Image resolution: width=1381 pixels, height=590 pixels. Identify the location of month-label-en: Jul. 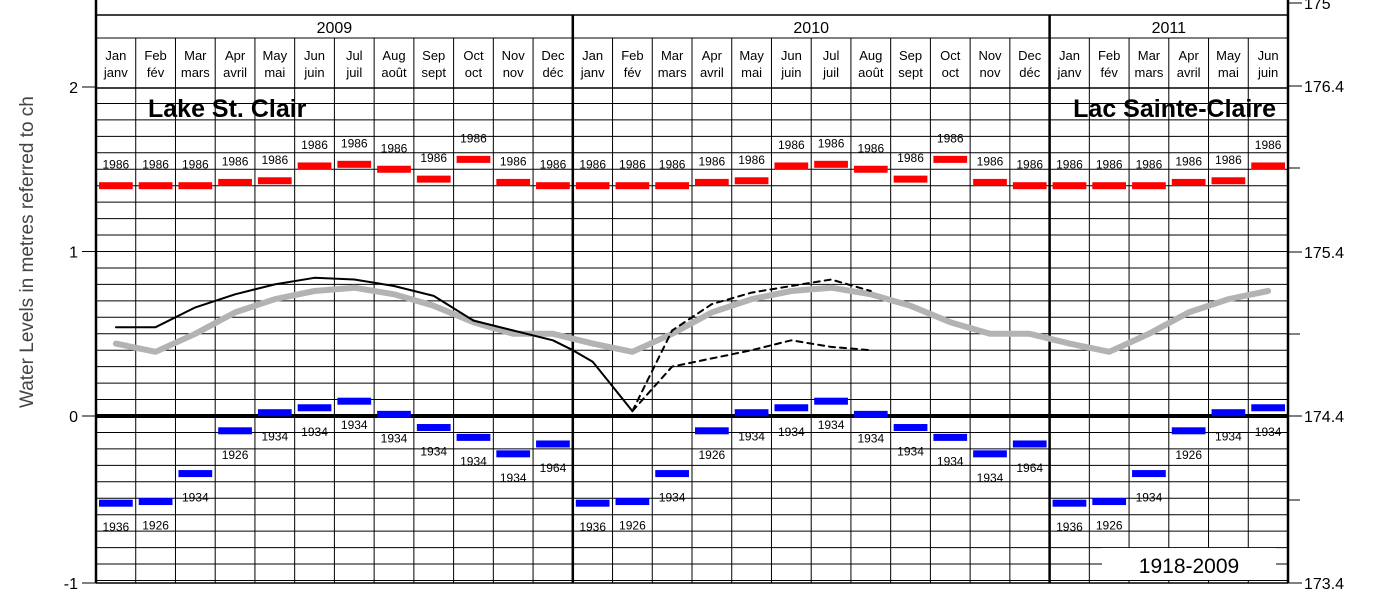
(831, 55).